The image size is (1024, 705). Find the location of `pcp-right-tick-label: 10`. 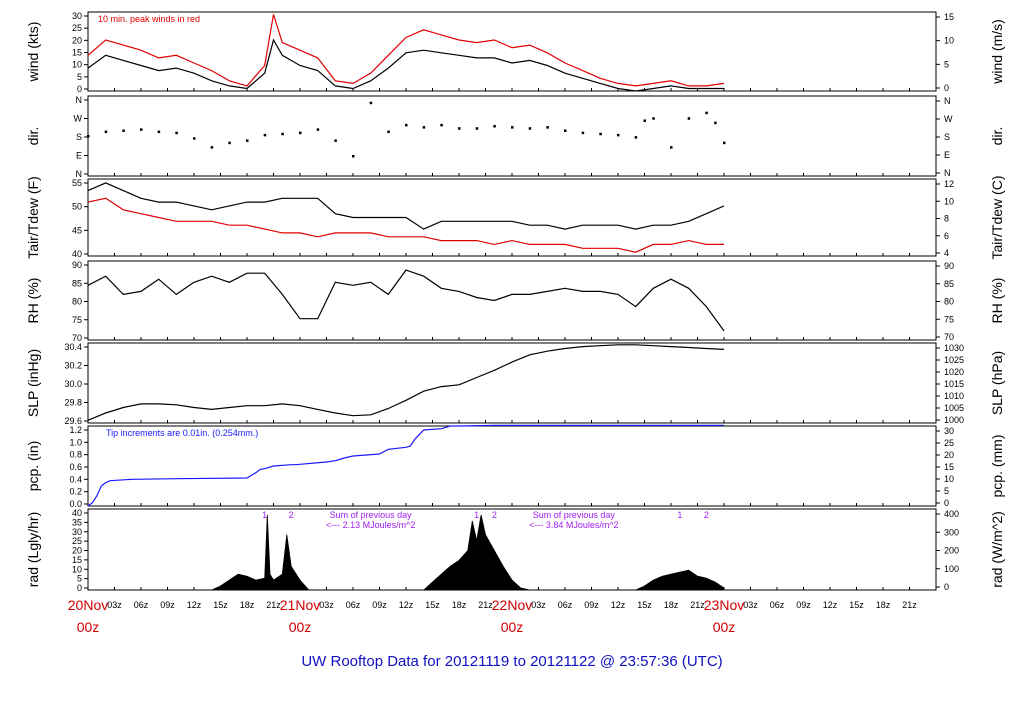

pcp-right-tick-label: 10 is located at coordinates (949, 479).